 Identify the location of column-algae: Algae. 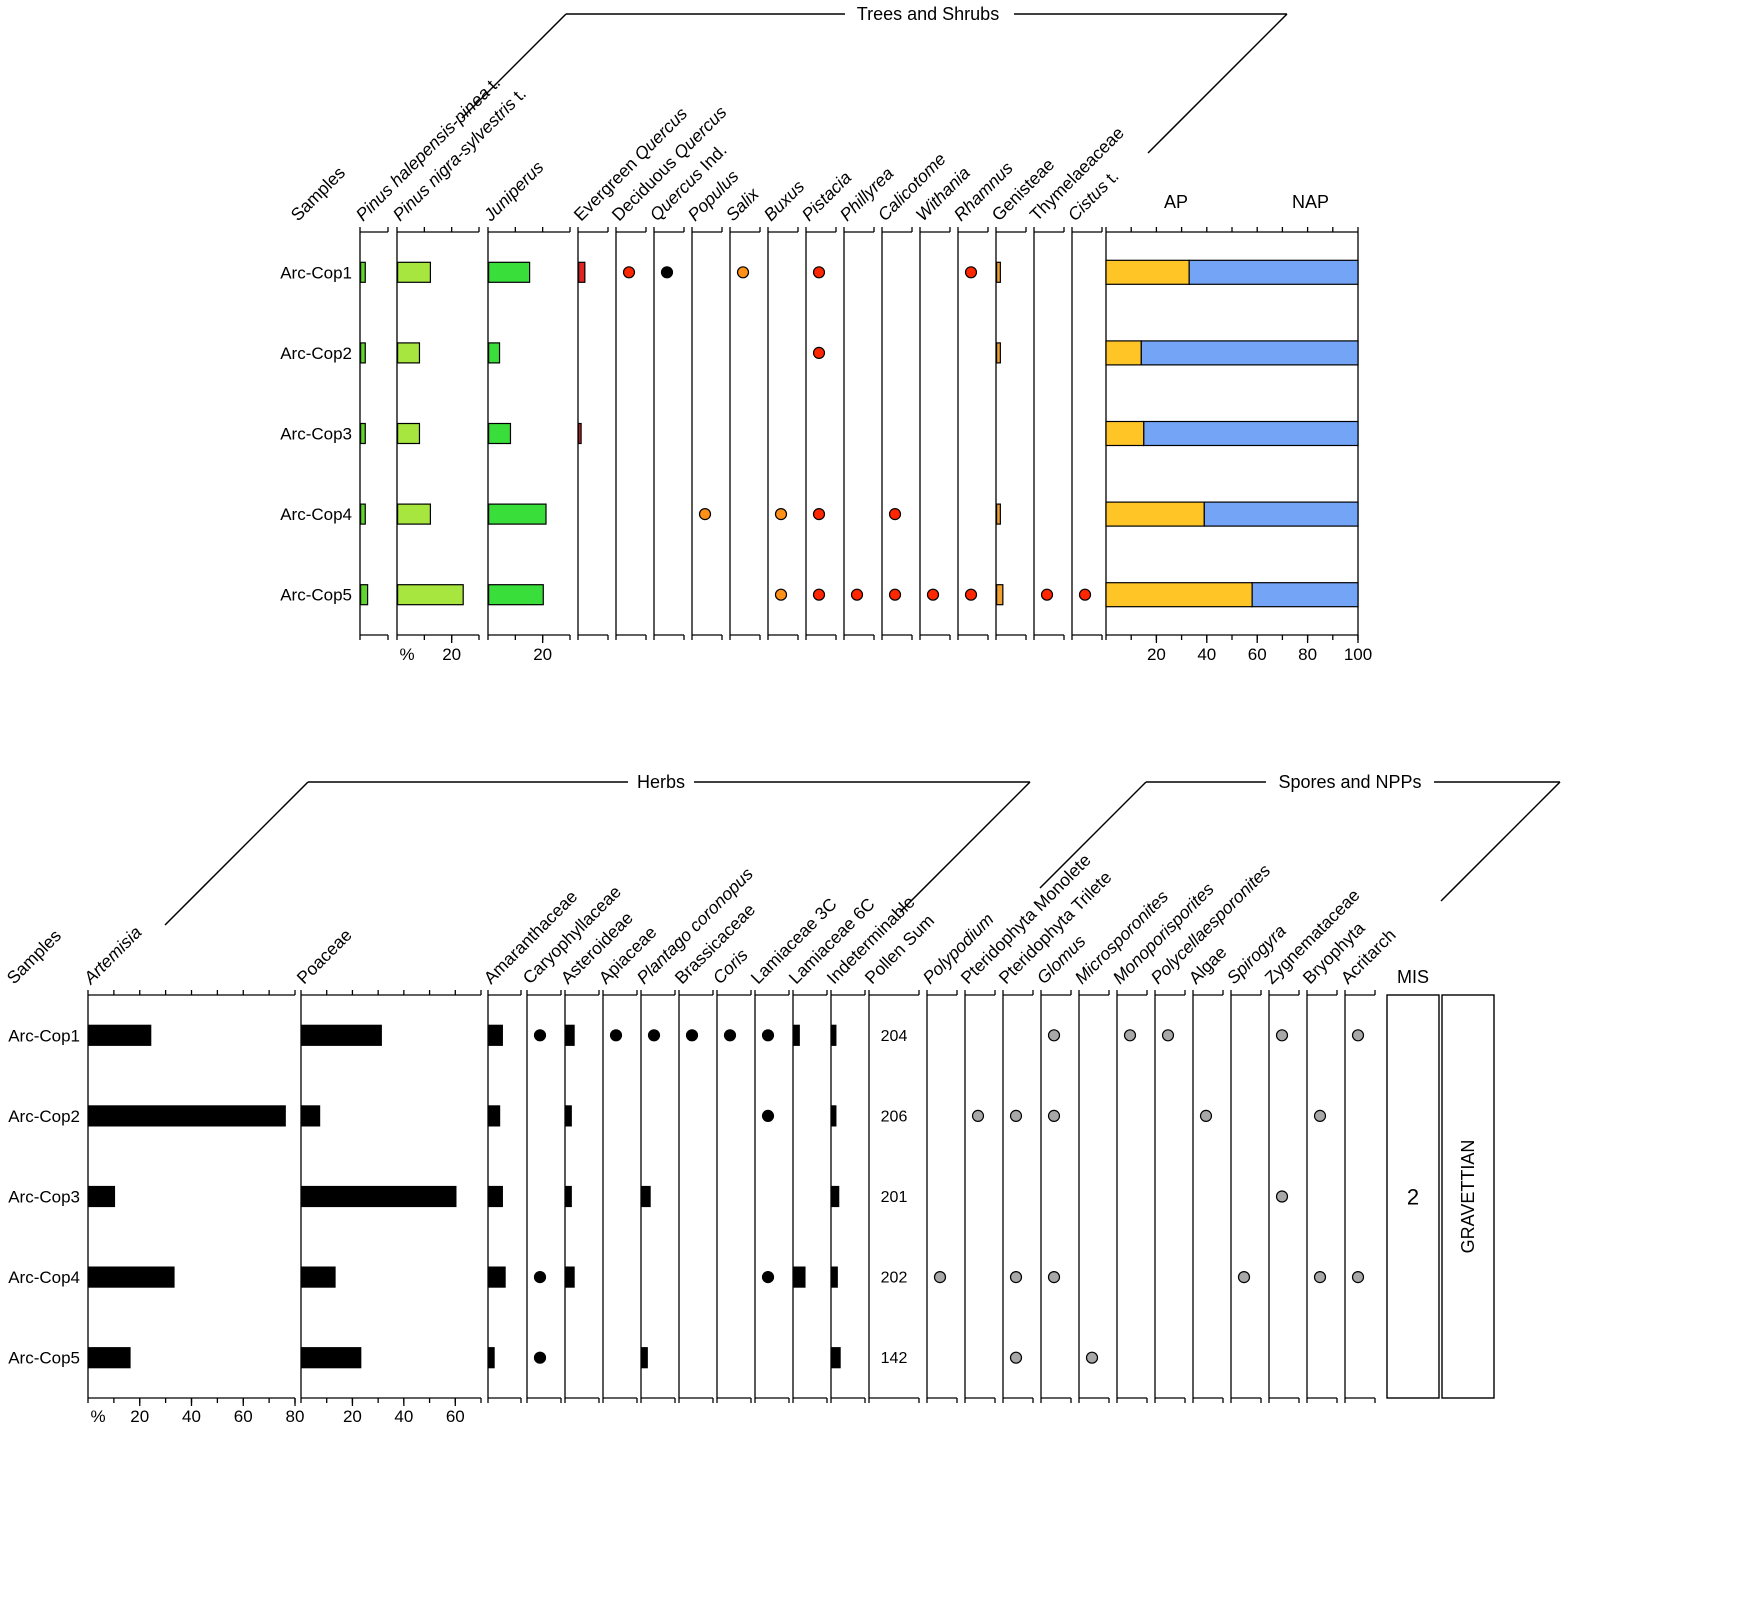
(1207, 1172).